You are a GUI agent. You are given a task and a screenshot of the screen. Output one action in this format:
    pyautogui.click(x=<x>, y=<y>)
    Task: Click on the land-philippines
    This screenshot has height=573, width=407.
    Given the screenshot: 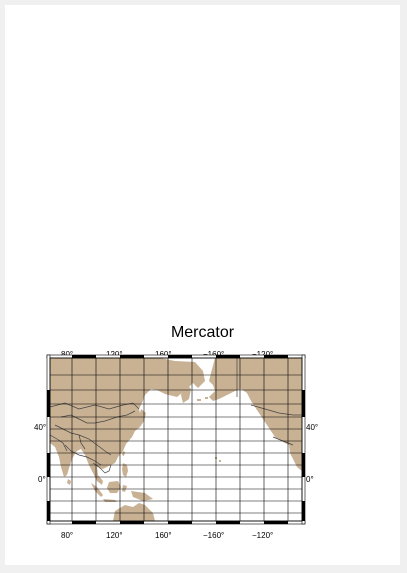 What is the action you would take?
    pyautogui.click(x=125, y=470)
    